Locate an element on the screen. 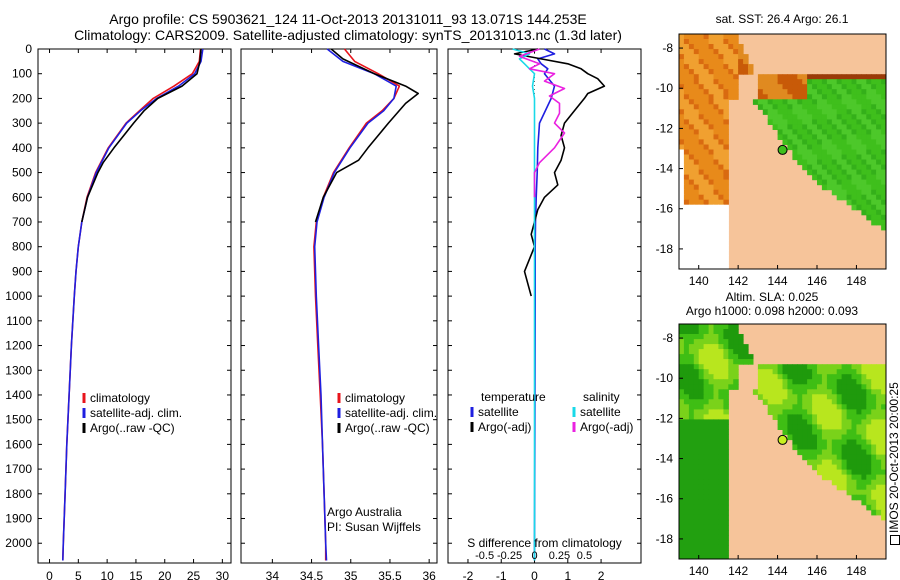 This screenshot has width=900, height=580. legend-item-label: Argo(-adj) is located at coordinates (504, 427).